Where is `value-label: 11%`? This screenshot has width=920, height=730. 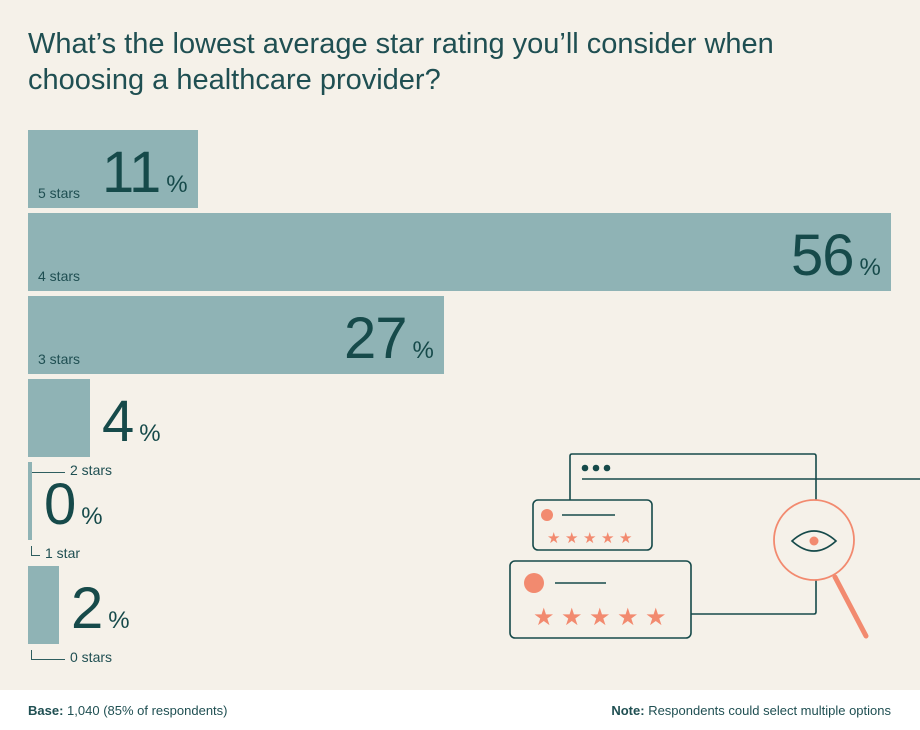 value-label: 11% is located at coordinates (145, 172).